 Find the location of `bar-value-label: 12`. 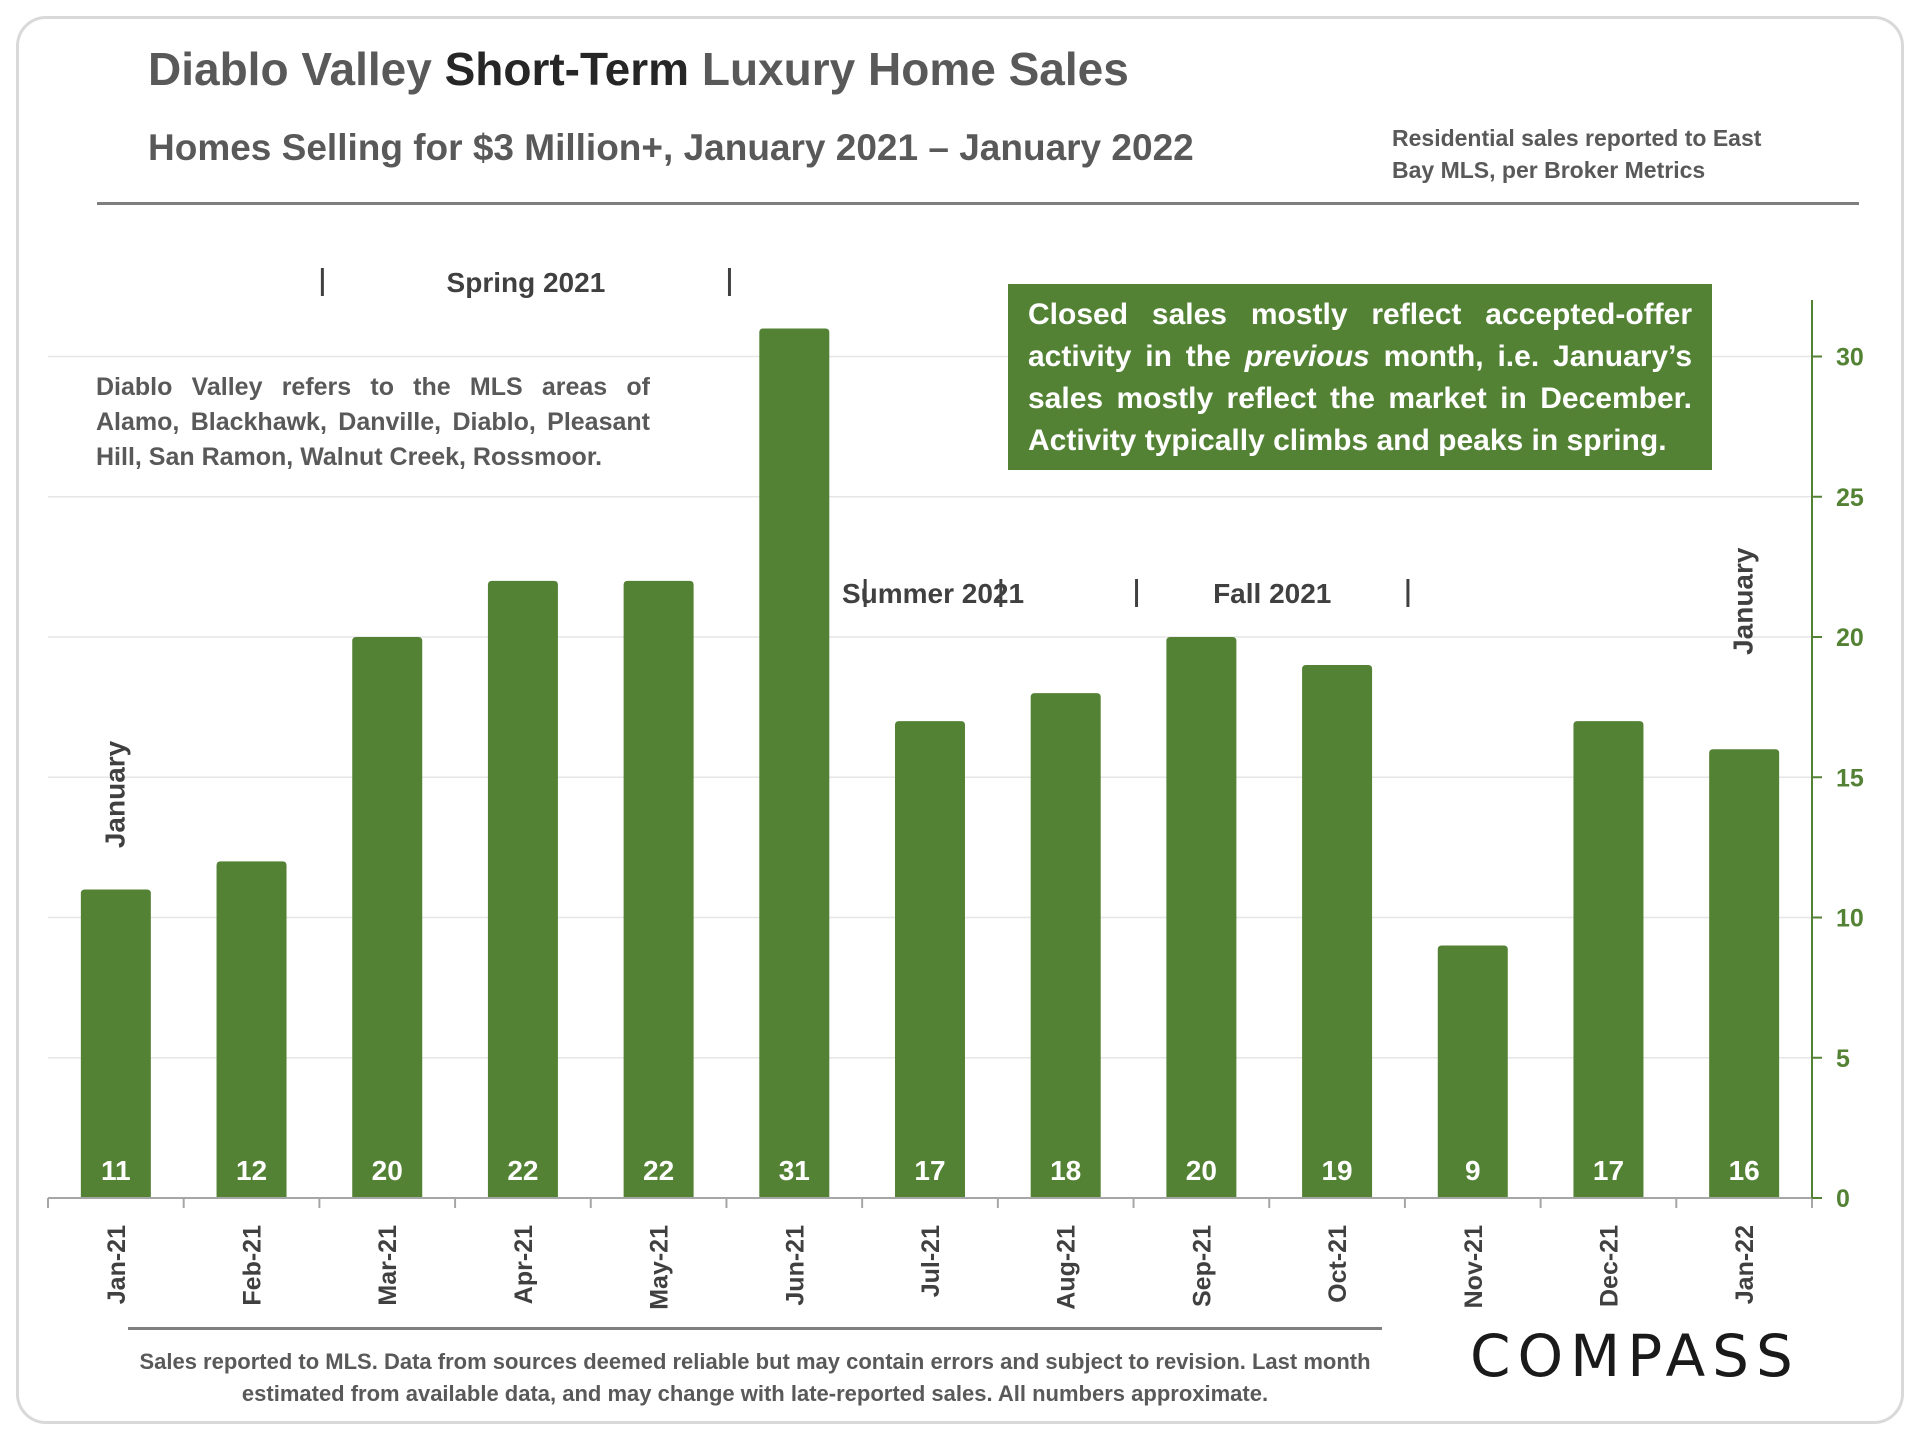

bar-value-label: 12 is located at coordinates (251, 1170).